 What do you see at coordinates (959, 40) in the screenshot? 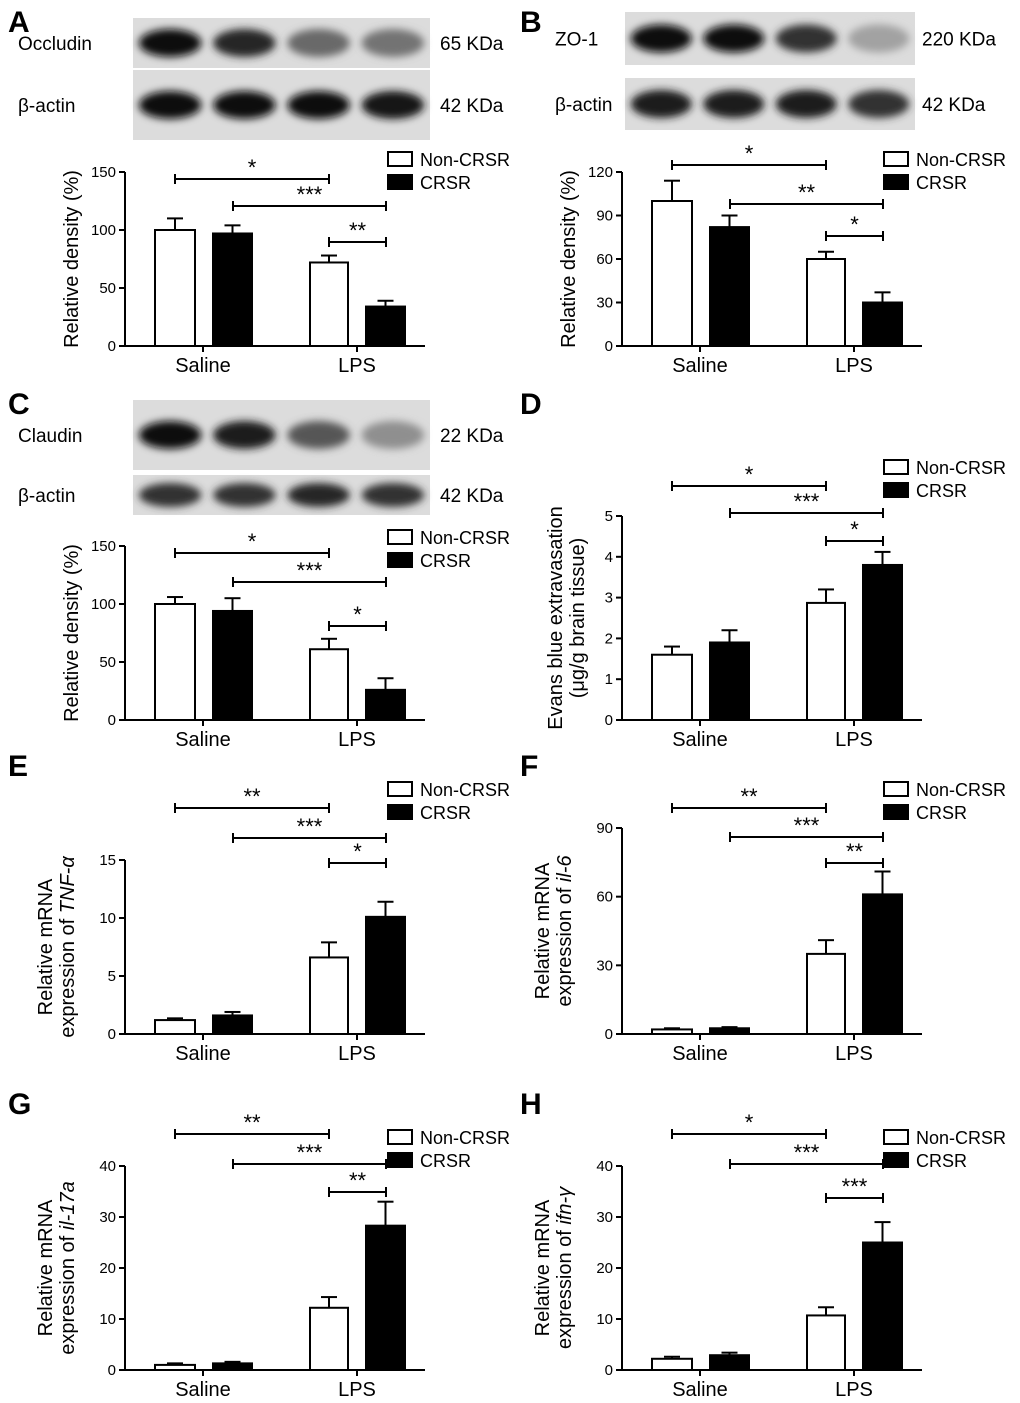
I see `blot-size: 220 KDa` at bounding box center [959, 40].